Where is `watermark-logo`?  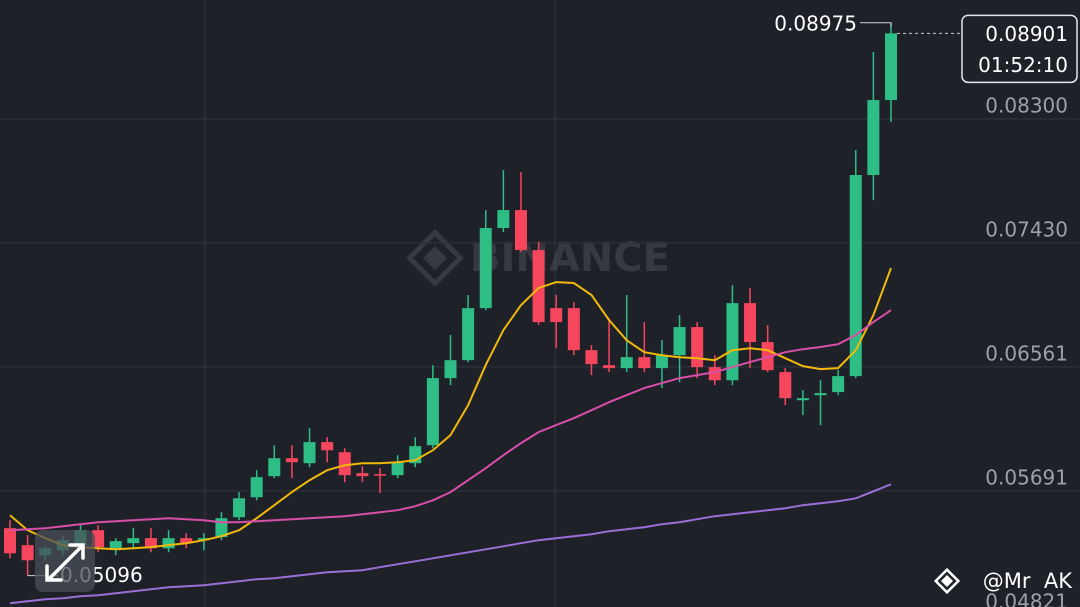
watermark-logo is located at coordinates (435, 258).